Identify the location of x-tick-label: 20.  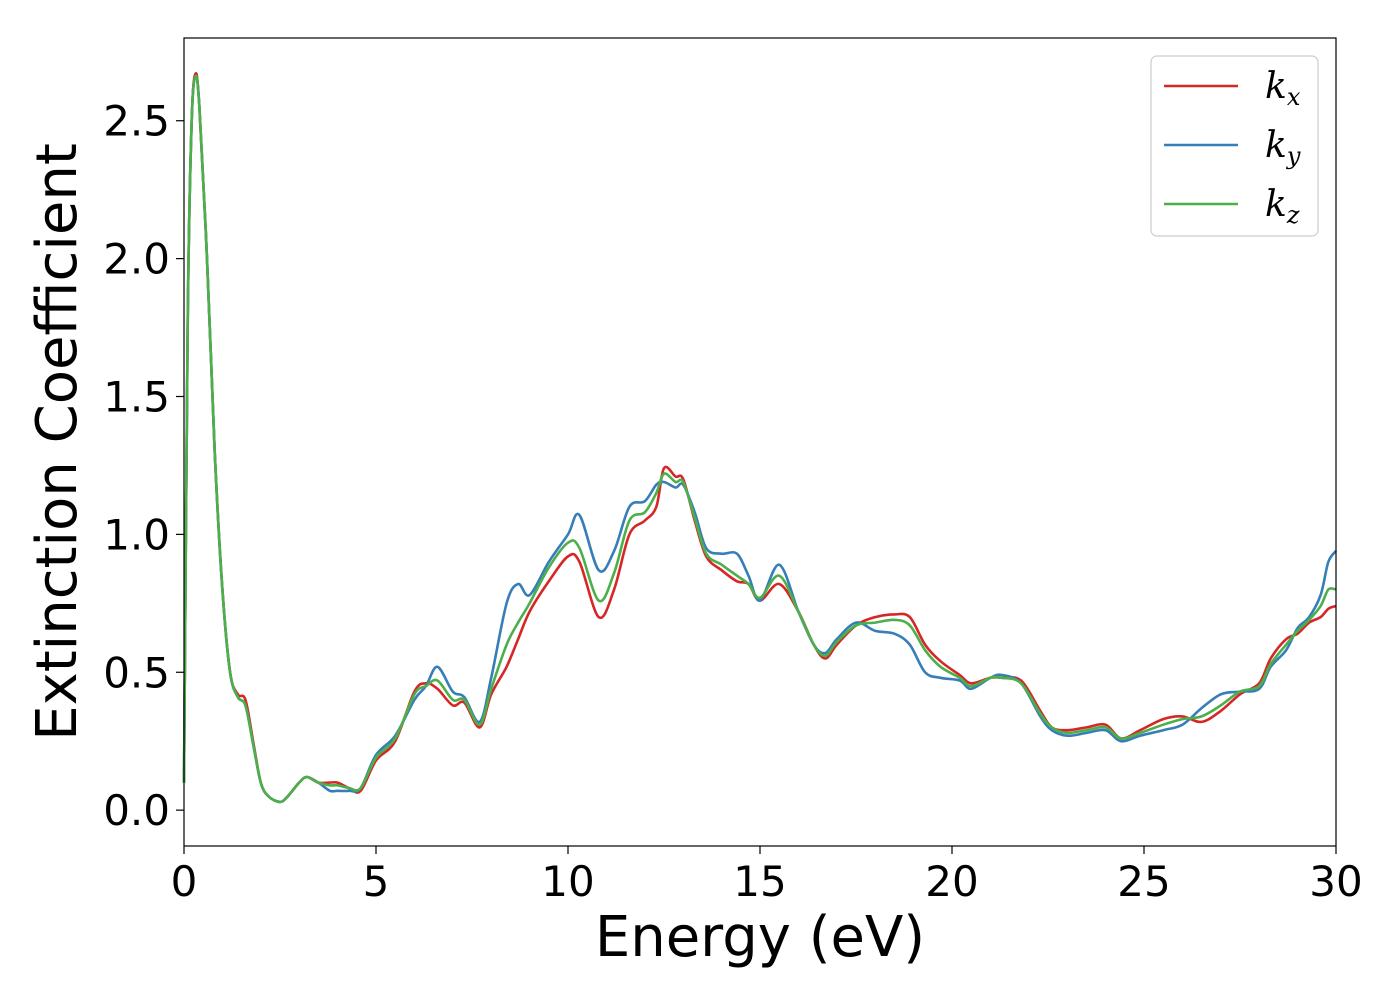
(951, 881).